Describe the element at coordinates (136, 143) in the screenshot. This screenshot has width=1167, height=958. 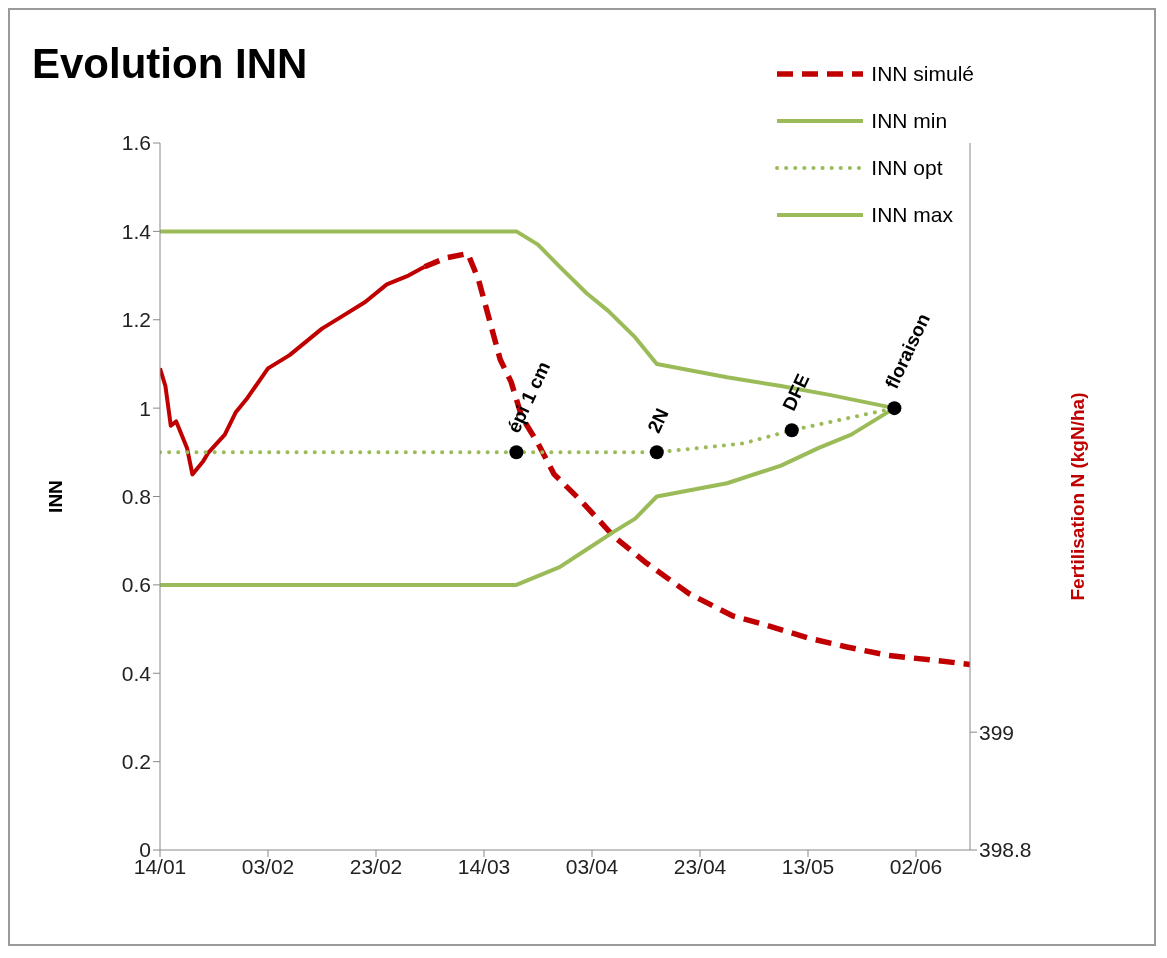
I see `y-tick-label: 1.6` at that location.